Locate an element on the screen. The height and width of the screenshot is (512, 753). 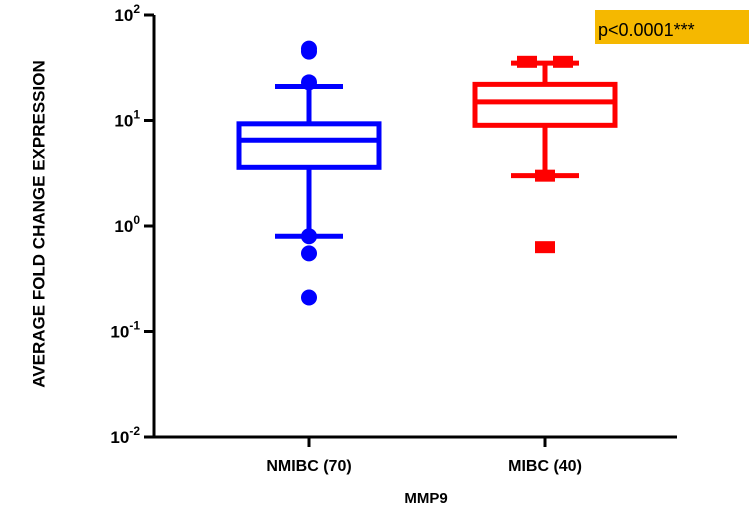
y-axis-title: AVERAGE FOLD CHANGE EXPRESSION is located at coordinates (38, 223).